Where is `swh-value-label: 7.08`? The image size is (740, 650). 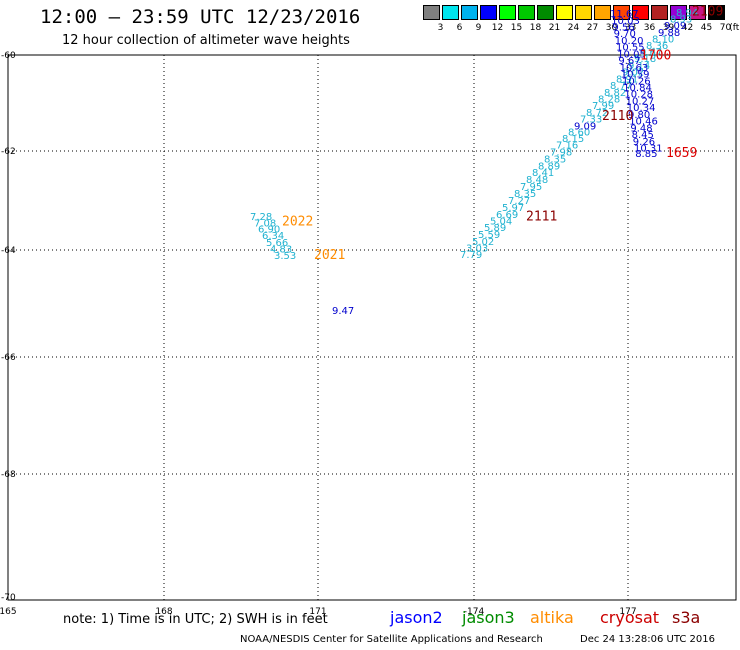 swh-value-label: 7.08 is located at coordinates (265, 224).